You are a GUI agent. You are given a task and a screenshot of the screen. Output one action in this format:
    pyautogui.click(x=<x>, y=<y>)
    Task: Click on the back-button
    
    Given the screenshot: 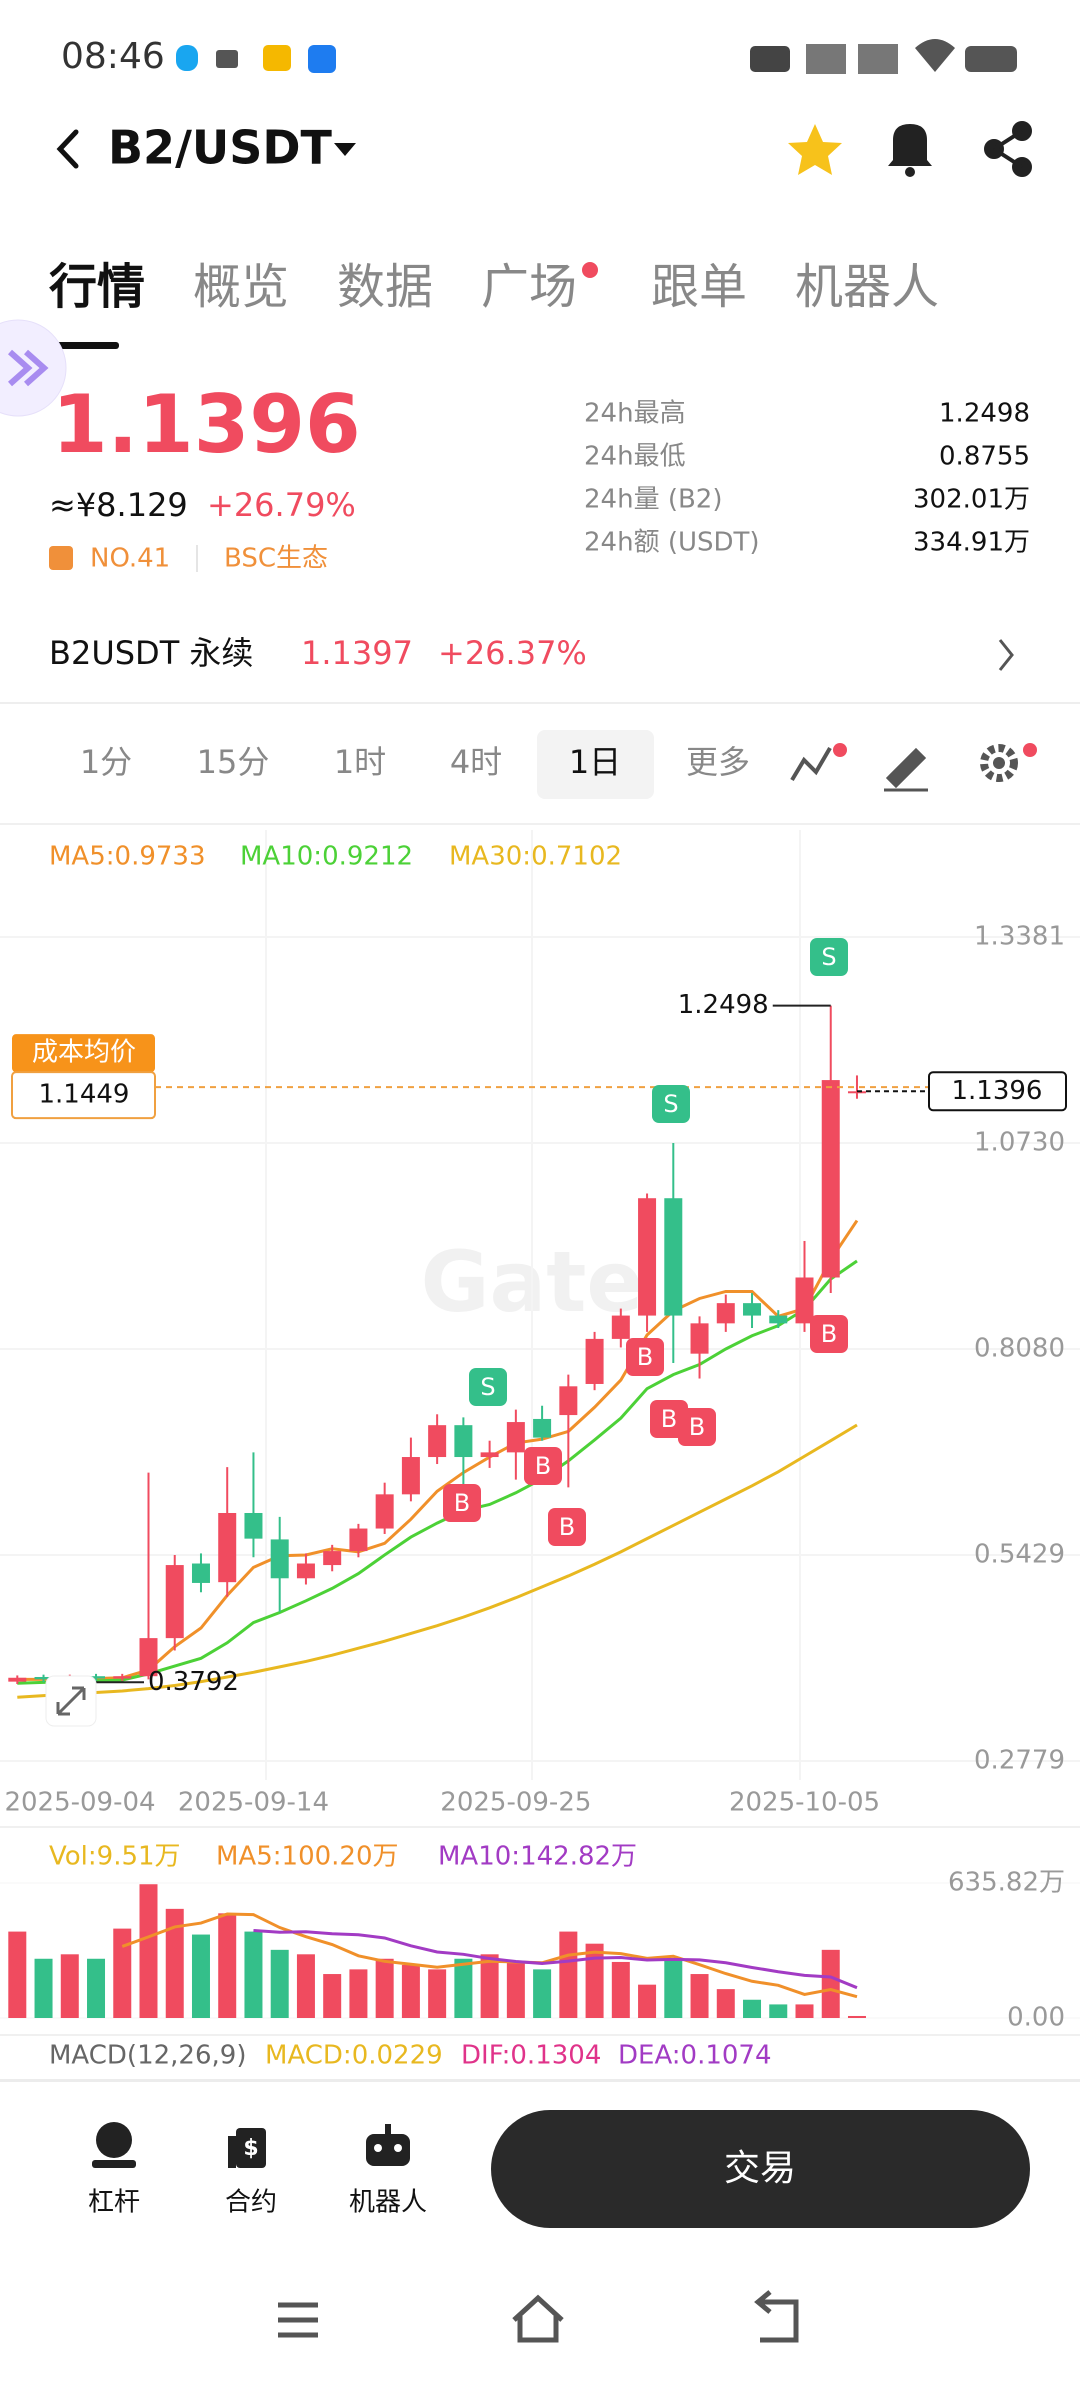 What is the action you would take?
    pyautogui.click(x=67, y=149)
    